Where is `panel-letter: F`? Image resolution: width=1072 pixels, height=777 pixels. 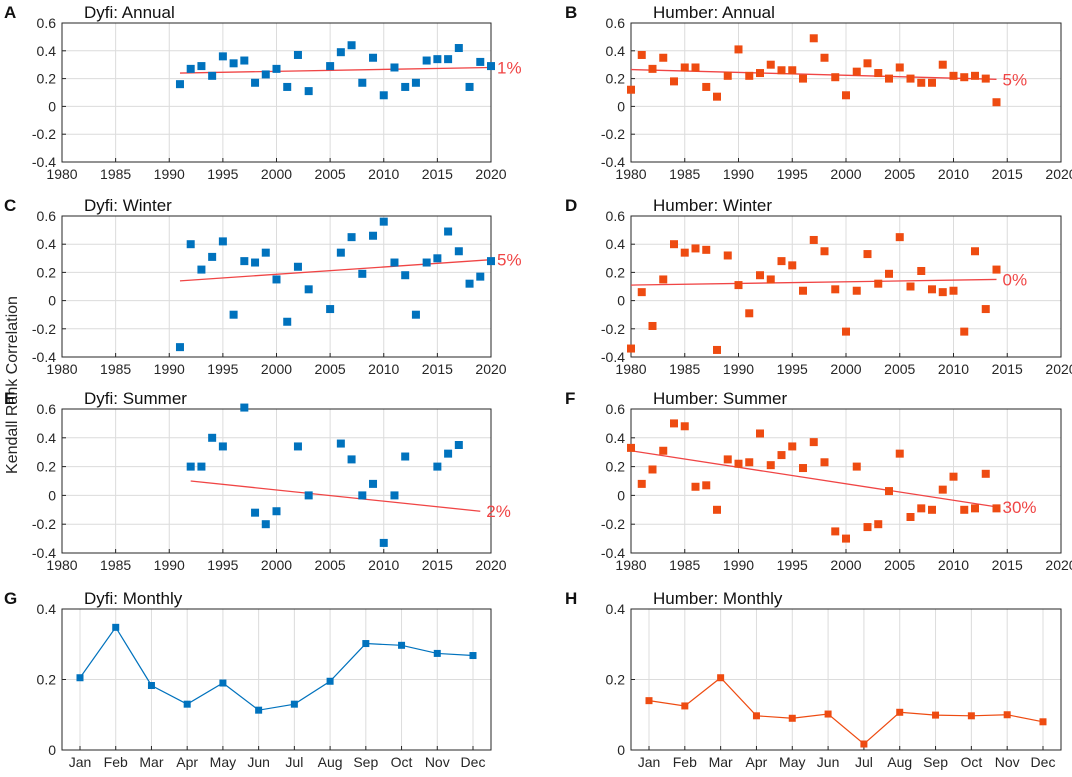 panel-letter: F is located at coordinates (570, 398).